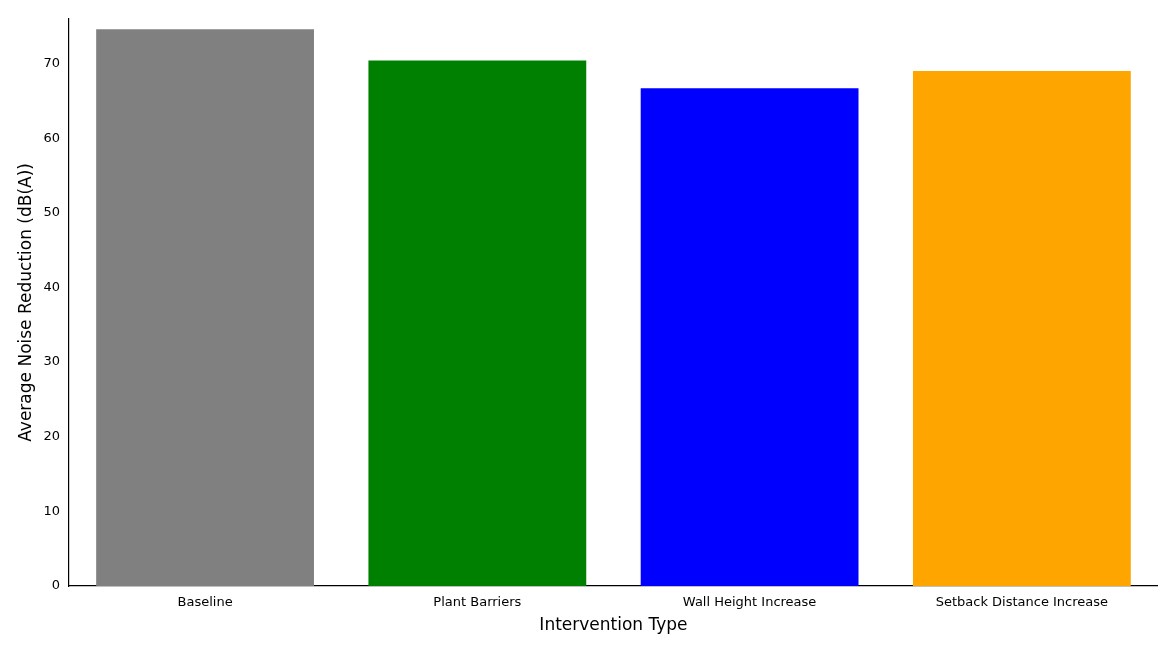 The width and height of the screenshot is (1166, 650). What do you see at coordinates (477, 602) in the screenshot?
I see `x-tick-label: Plant Barriers` at bounding box center [477, 602].